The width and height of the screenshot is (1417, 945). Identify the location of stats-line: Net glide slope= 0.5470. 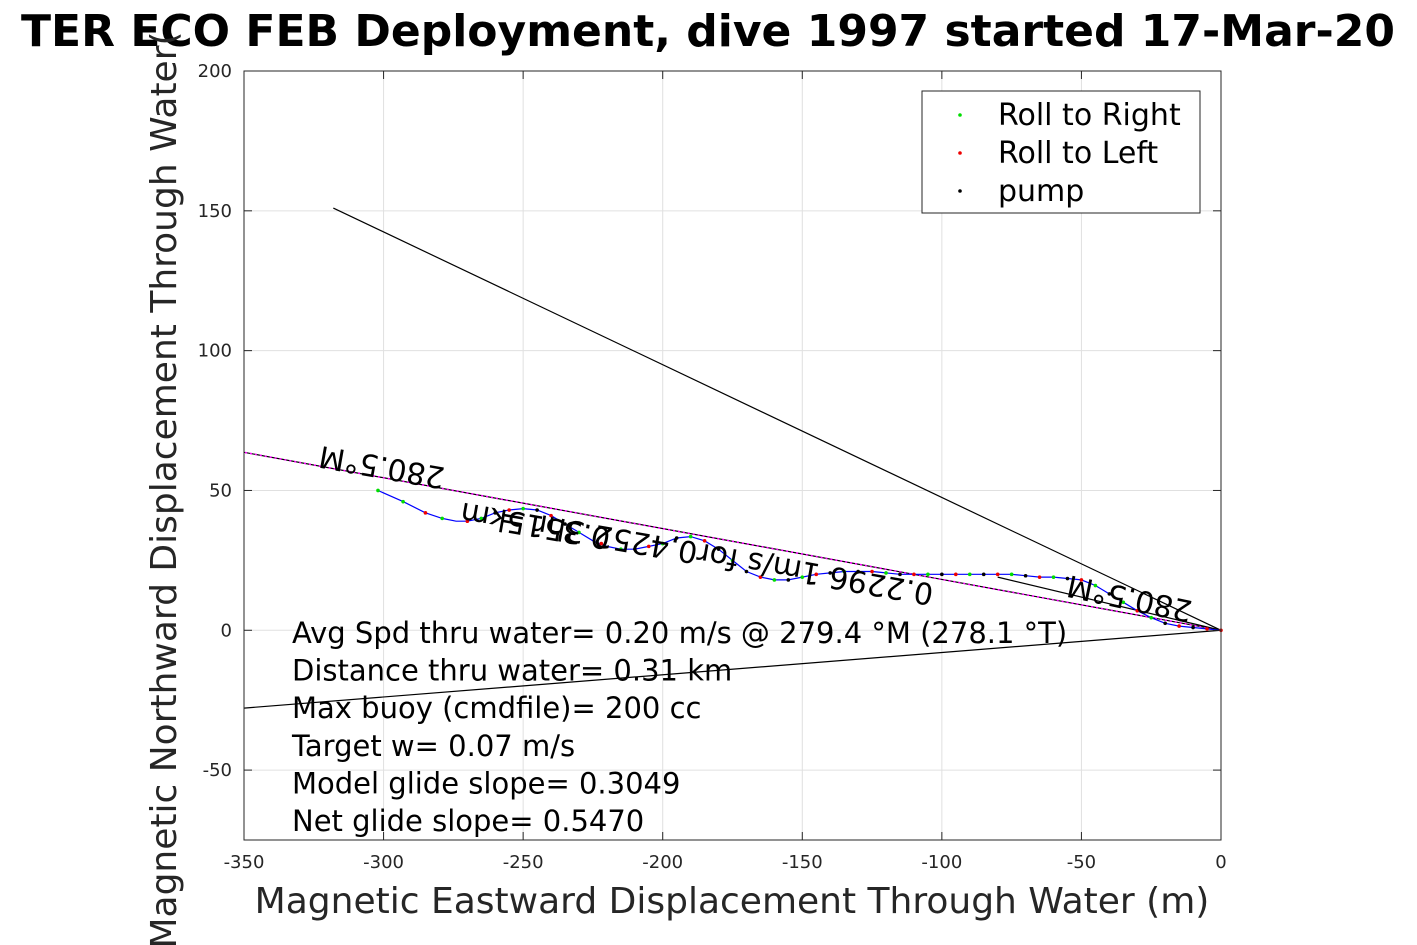
(468, 821).